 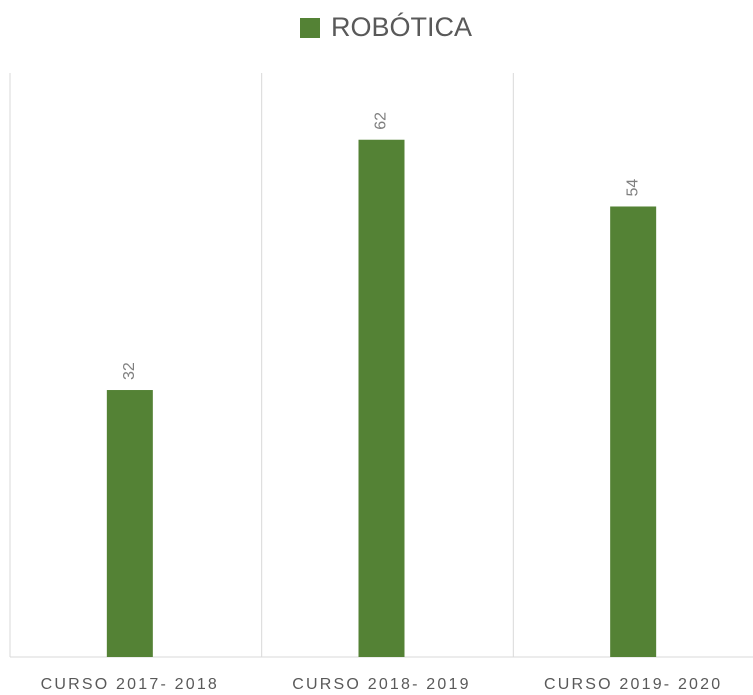 What do you see at coordinates (129, 371) in the screenshot?
I see `data-label: 32` at bounding box center [129, 371].